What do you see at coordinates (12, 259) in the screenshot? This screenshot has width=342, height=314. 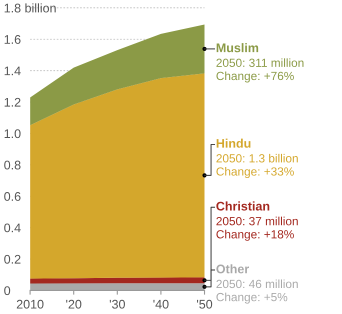 I see `y-tick-label: 0.2` at bounding box center [12, 259].